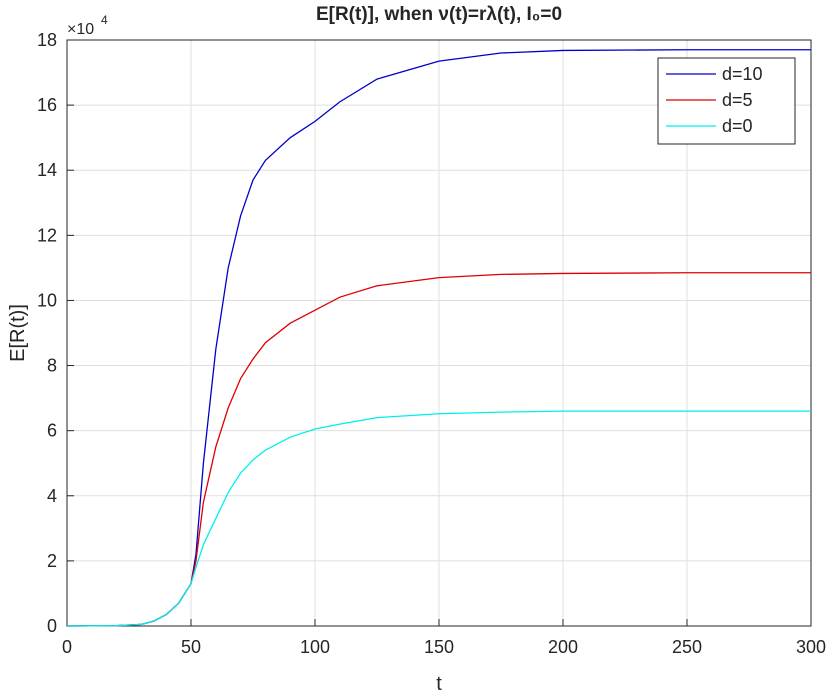 Image resolution: width=830 pixels, height=698 pixels. I want to click on x-tick-label: 300, so click(811, 647).